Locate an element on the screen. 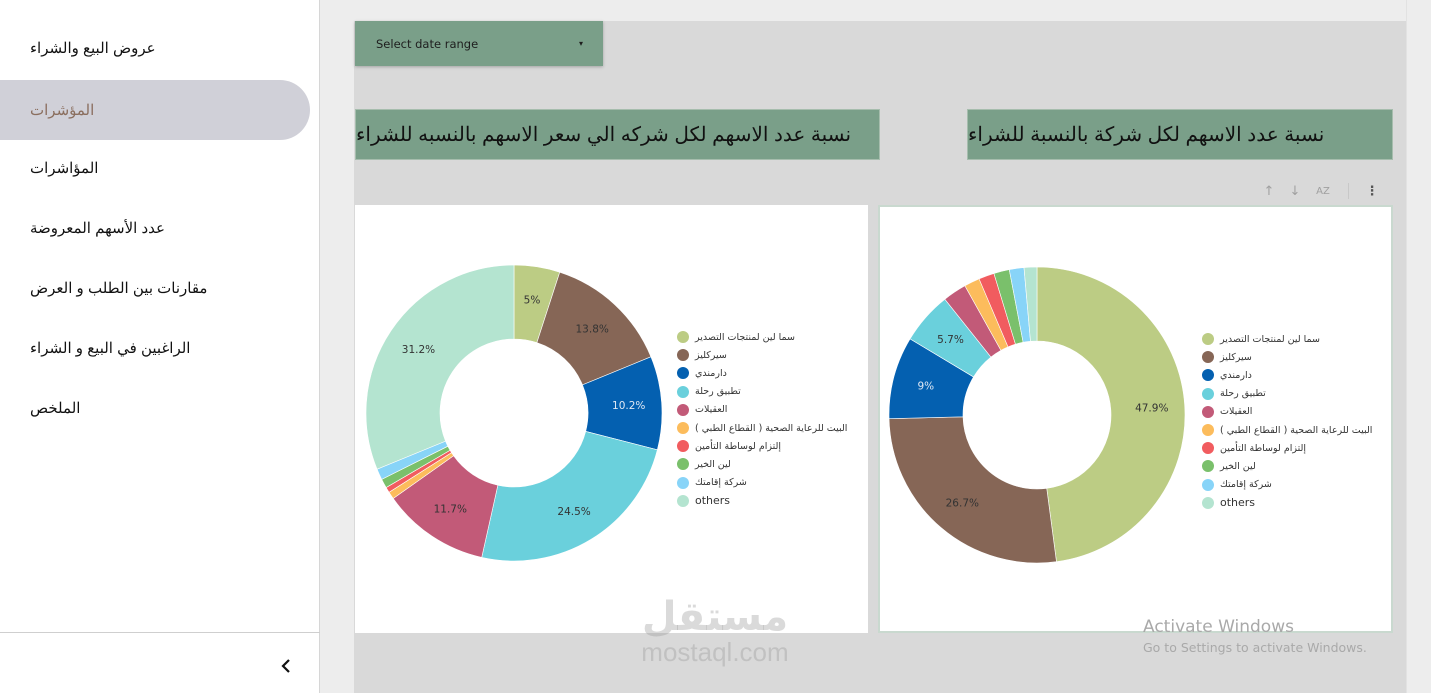 This screenshot has height=693, width=1431. sidebar-item-label: المؤاشرات is located at coordinates (64, 168).